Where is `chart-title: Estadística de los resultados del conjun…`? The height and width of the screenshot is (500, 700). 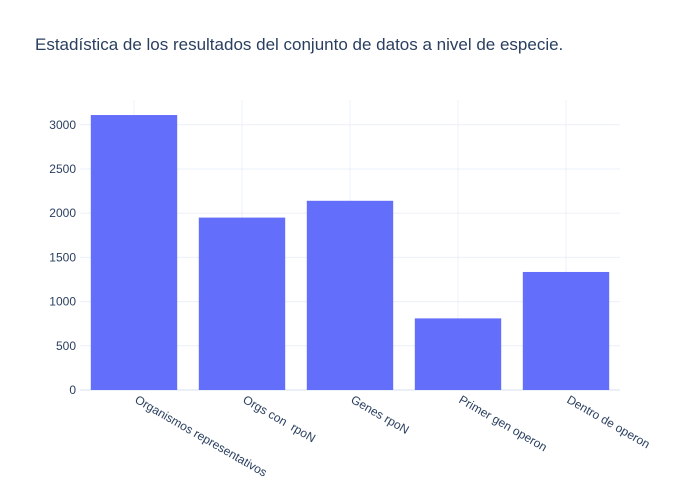
chart-title: Estadística de los resultados del conjun… is located at coordinates (299, 44).